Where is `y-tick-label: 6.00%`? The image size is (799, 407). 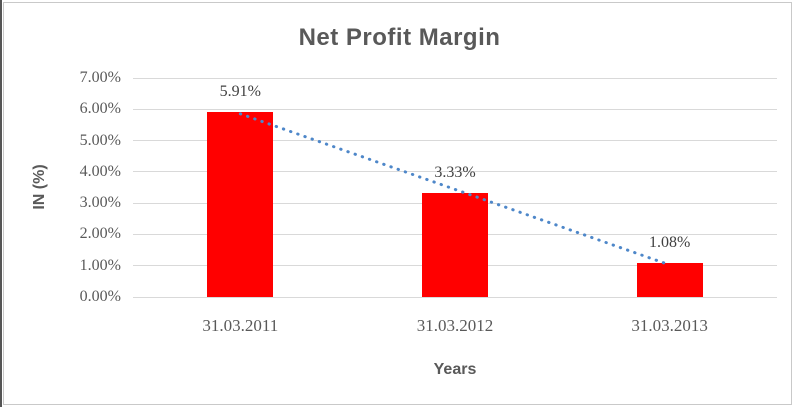 y-tick-label: 6.00% is located at coordinates (100, 109).